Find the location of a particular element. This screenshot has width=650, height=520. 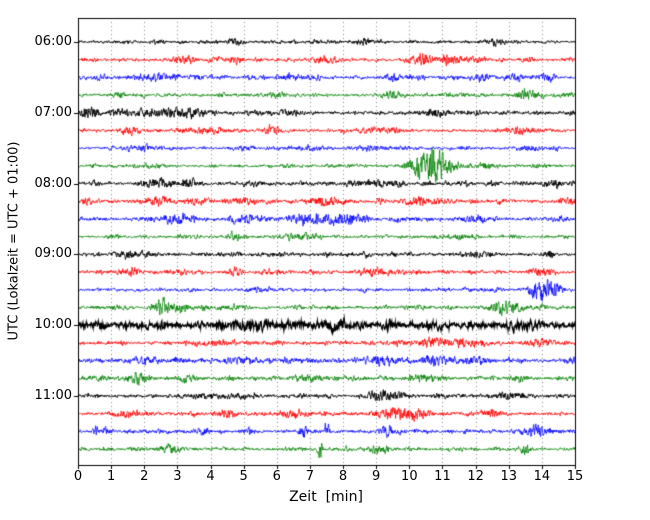

x-tick-label: 13 is located at coordinates (508, 476).